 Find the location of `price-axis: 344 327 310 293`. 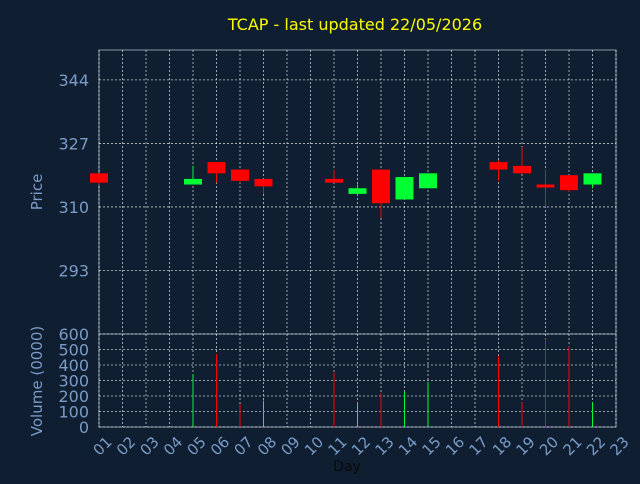

price-axis: 344 327 310 293 is located at coordinates (73, 176).